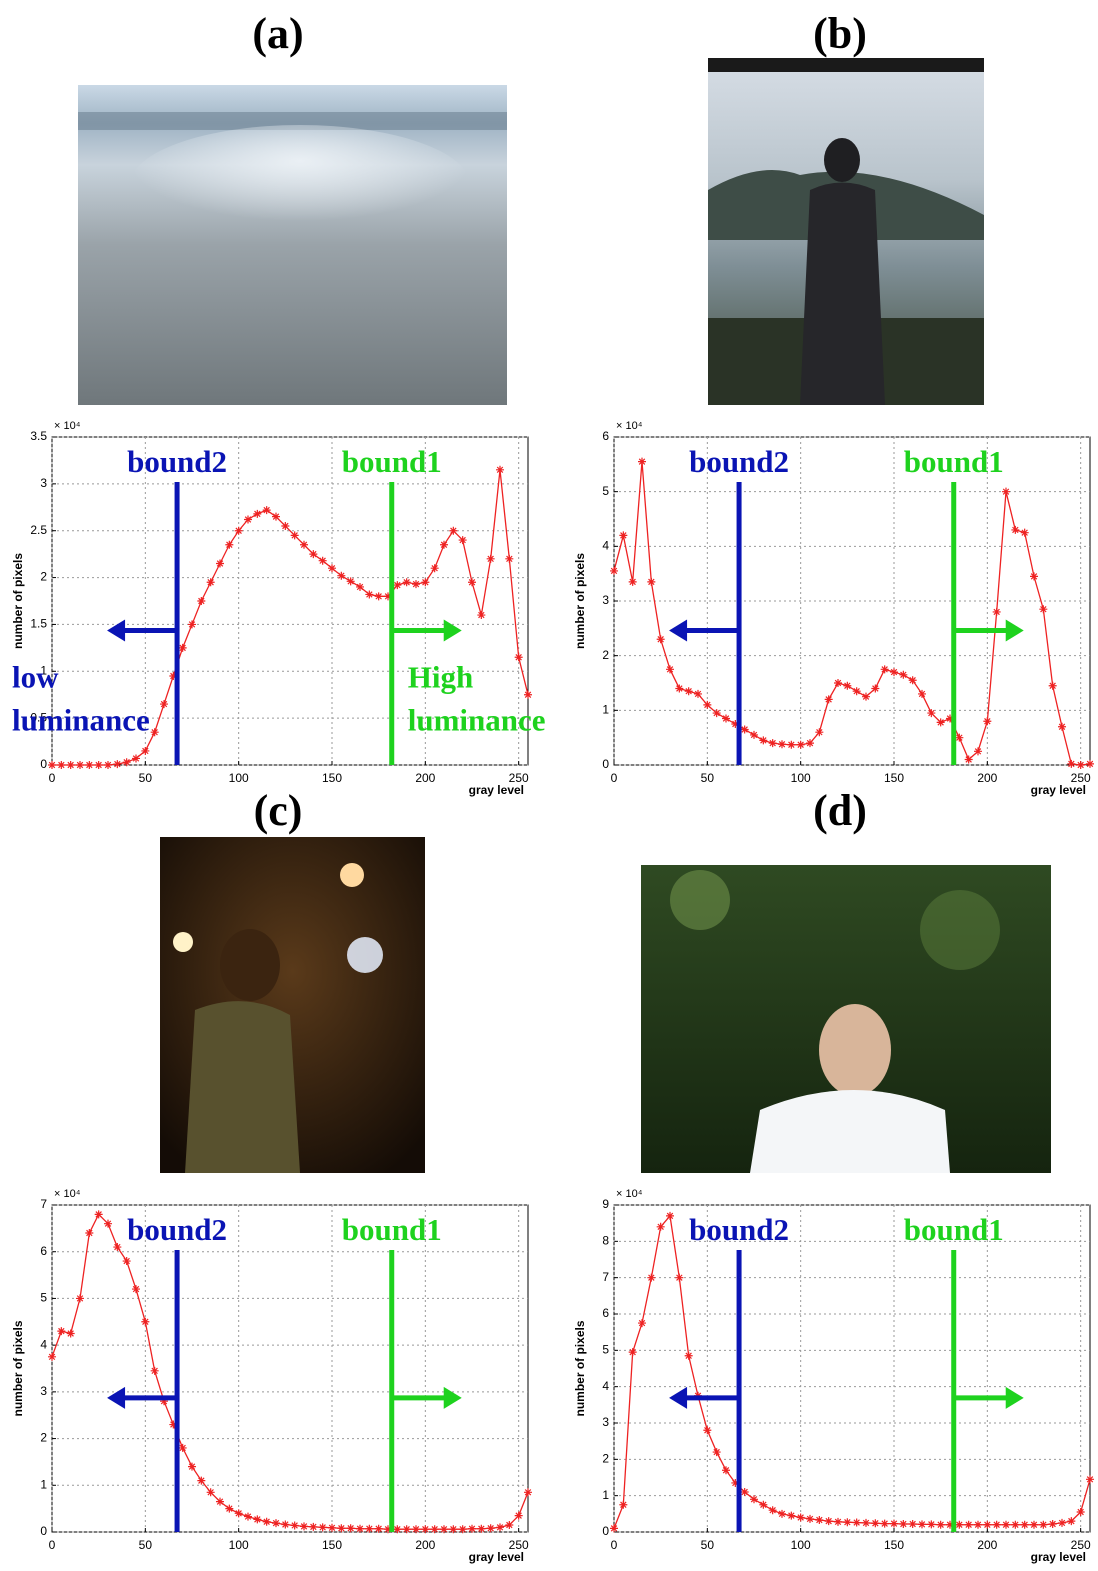 The height and width of the screenshot is (1571, 1098). What do you see at coordinates (18, 1368) in the screenshot?
I see `y-axis-label: number of pixels` at bounding box center [18, 1368].